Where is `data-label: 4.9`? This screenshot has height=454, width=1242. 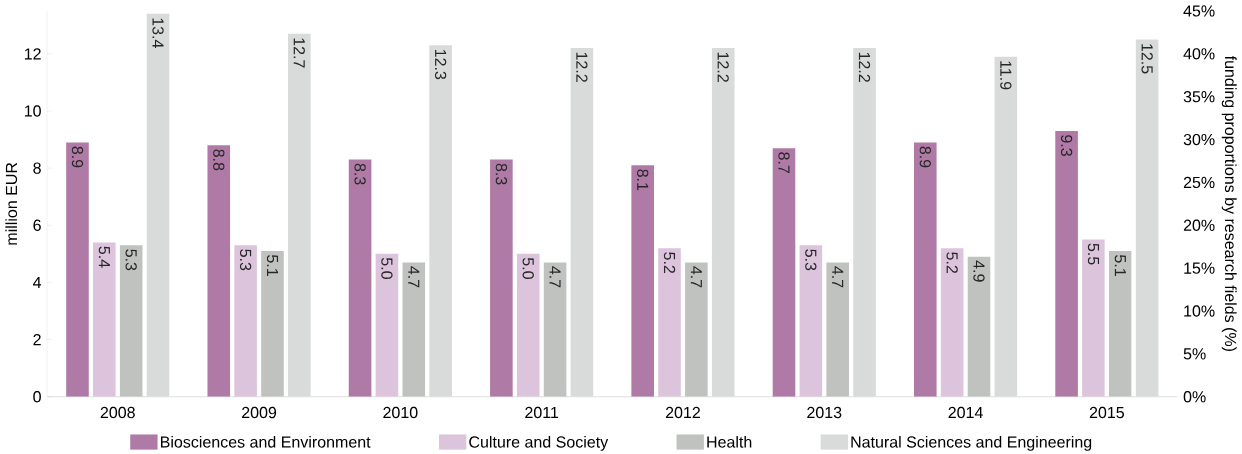 data-label: 4.9 is located at coordinates (979, 271).